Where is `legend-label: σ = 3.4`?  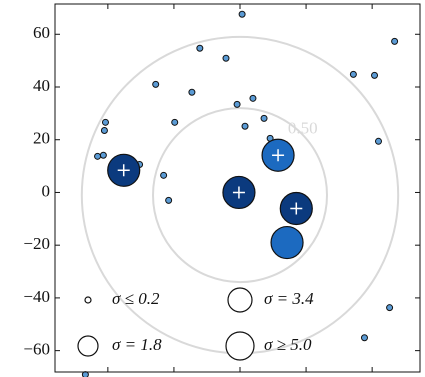 legend-label: σ = 3.4 is located at coordinates (289, 298).